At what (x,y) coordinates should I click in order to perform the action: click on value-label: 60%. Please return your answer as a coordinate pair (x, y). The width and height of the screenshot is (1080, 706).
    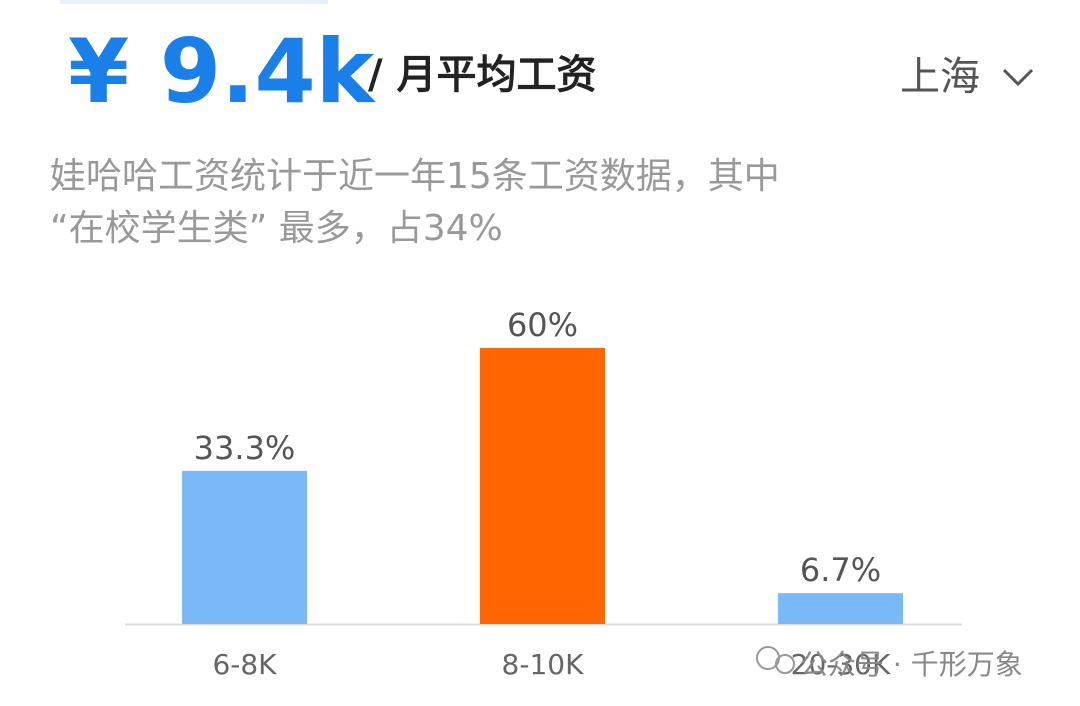
    Looking at the image, I should click on (542, 325).